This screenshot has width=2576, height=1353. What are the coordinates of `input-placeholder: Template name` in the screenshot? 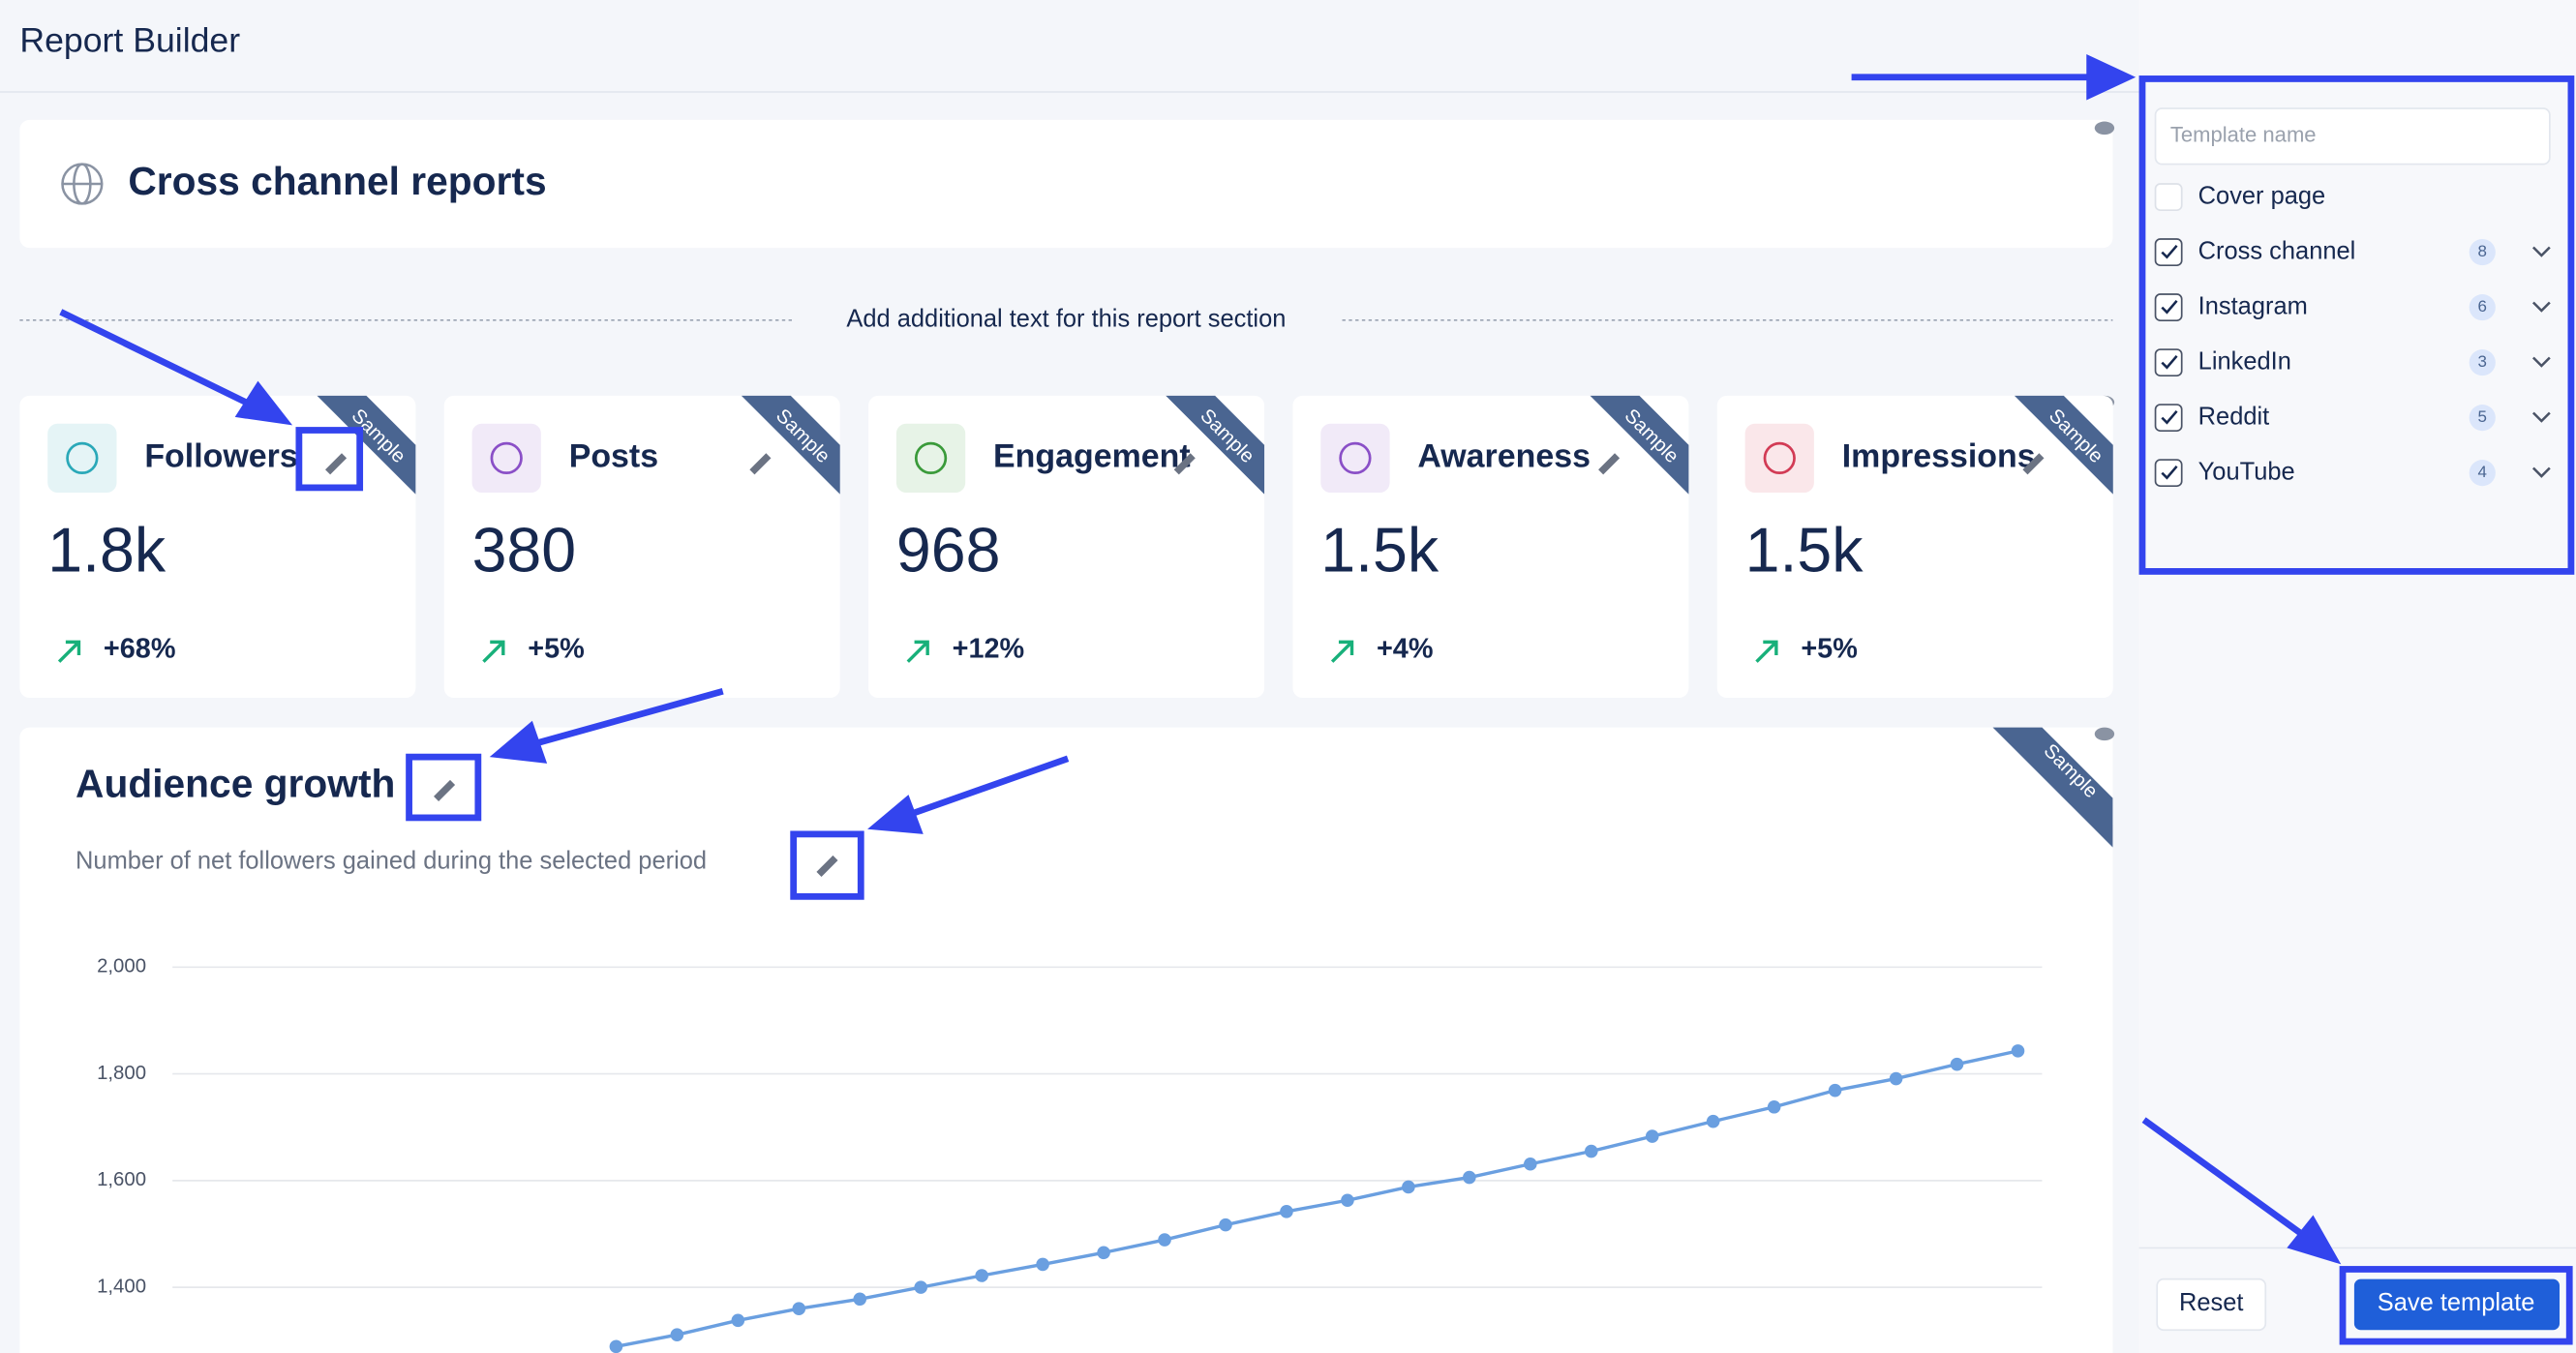 It's located at (2243, 135).